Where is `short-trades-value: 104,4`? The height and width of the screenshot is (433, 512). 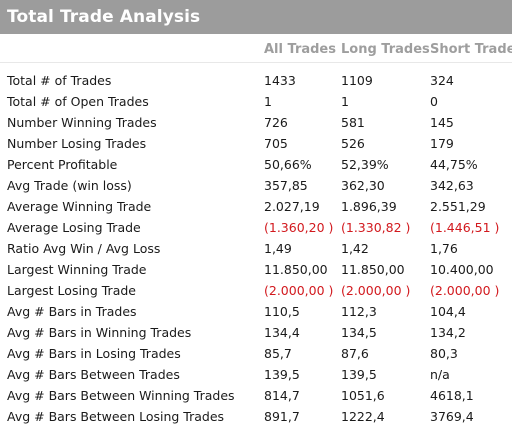 short-trades-value: 104,4 is located at coordinates (448, 311).